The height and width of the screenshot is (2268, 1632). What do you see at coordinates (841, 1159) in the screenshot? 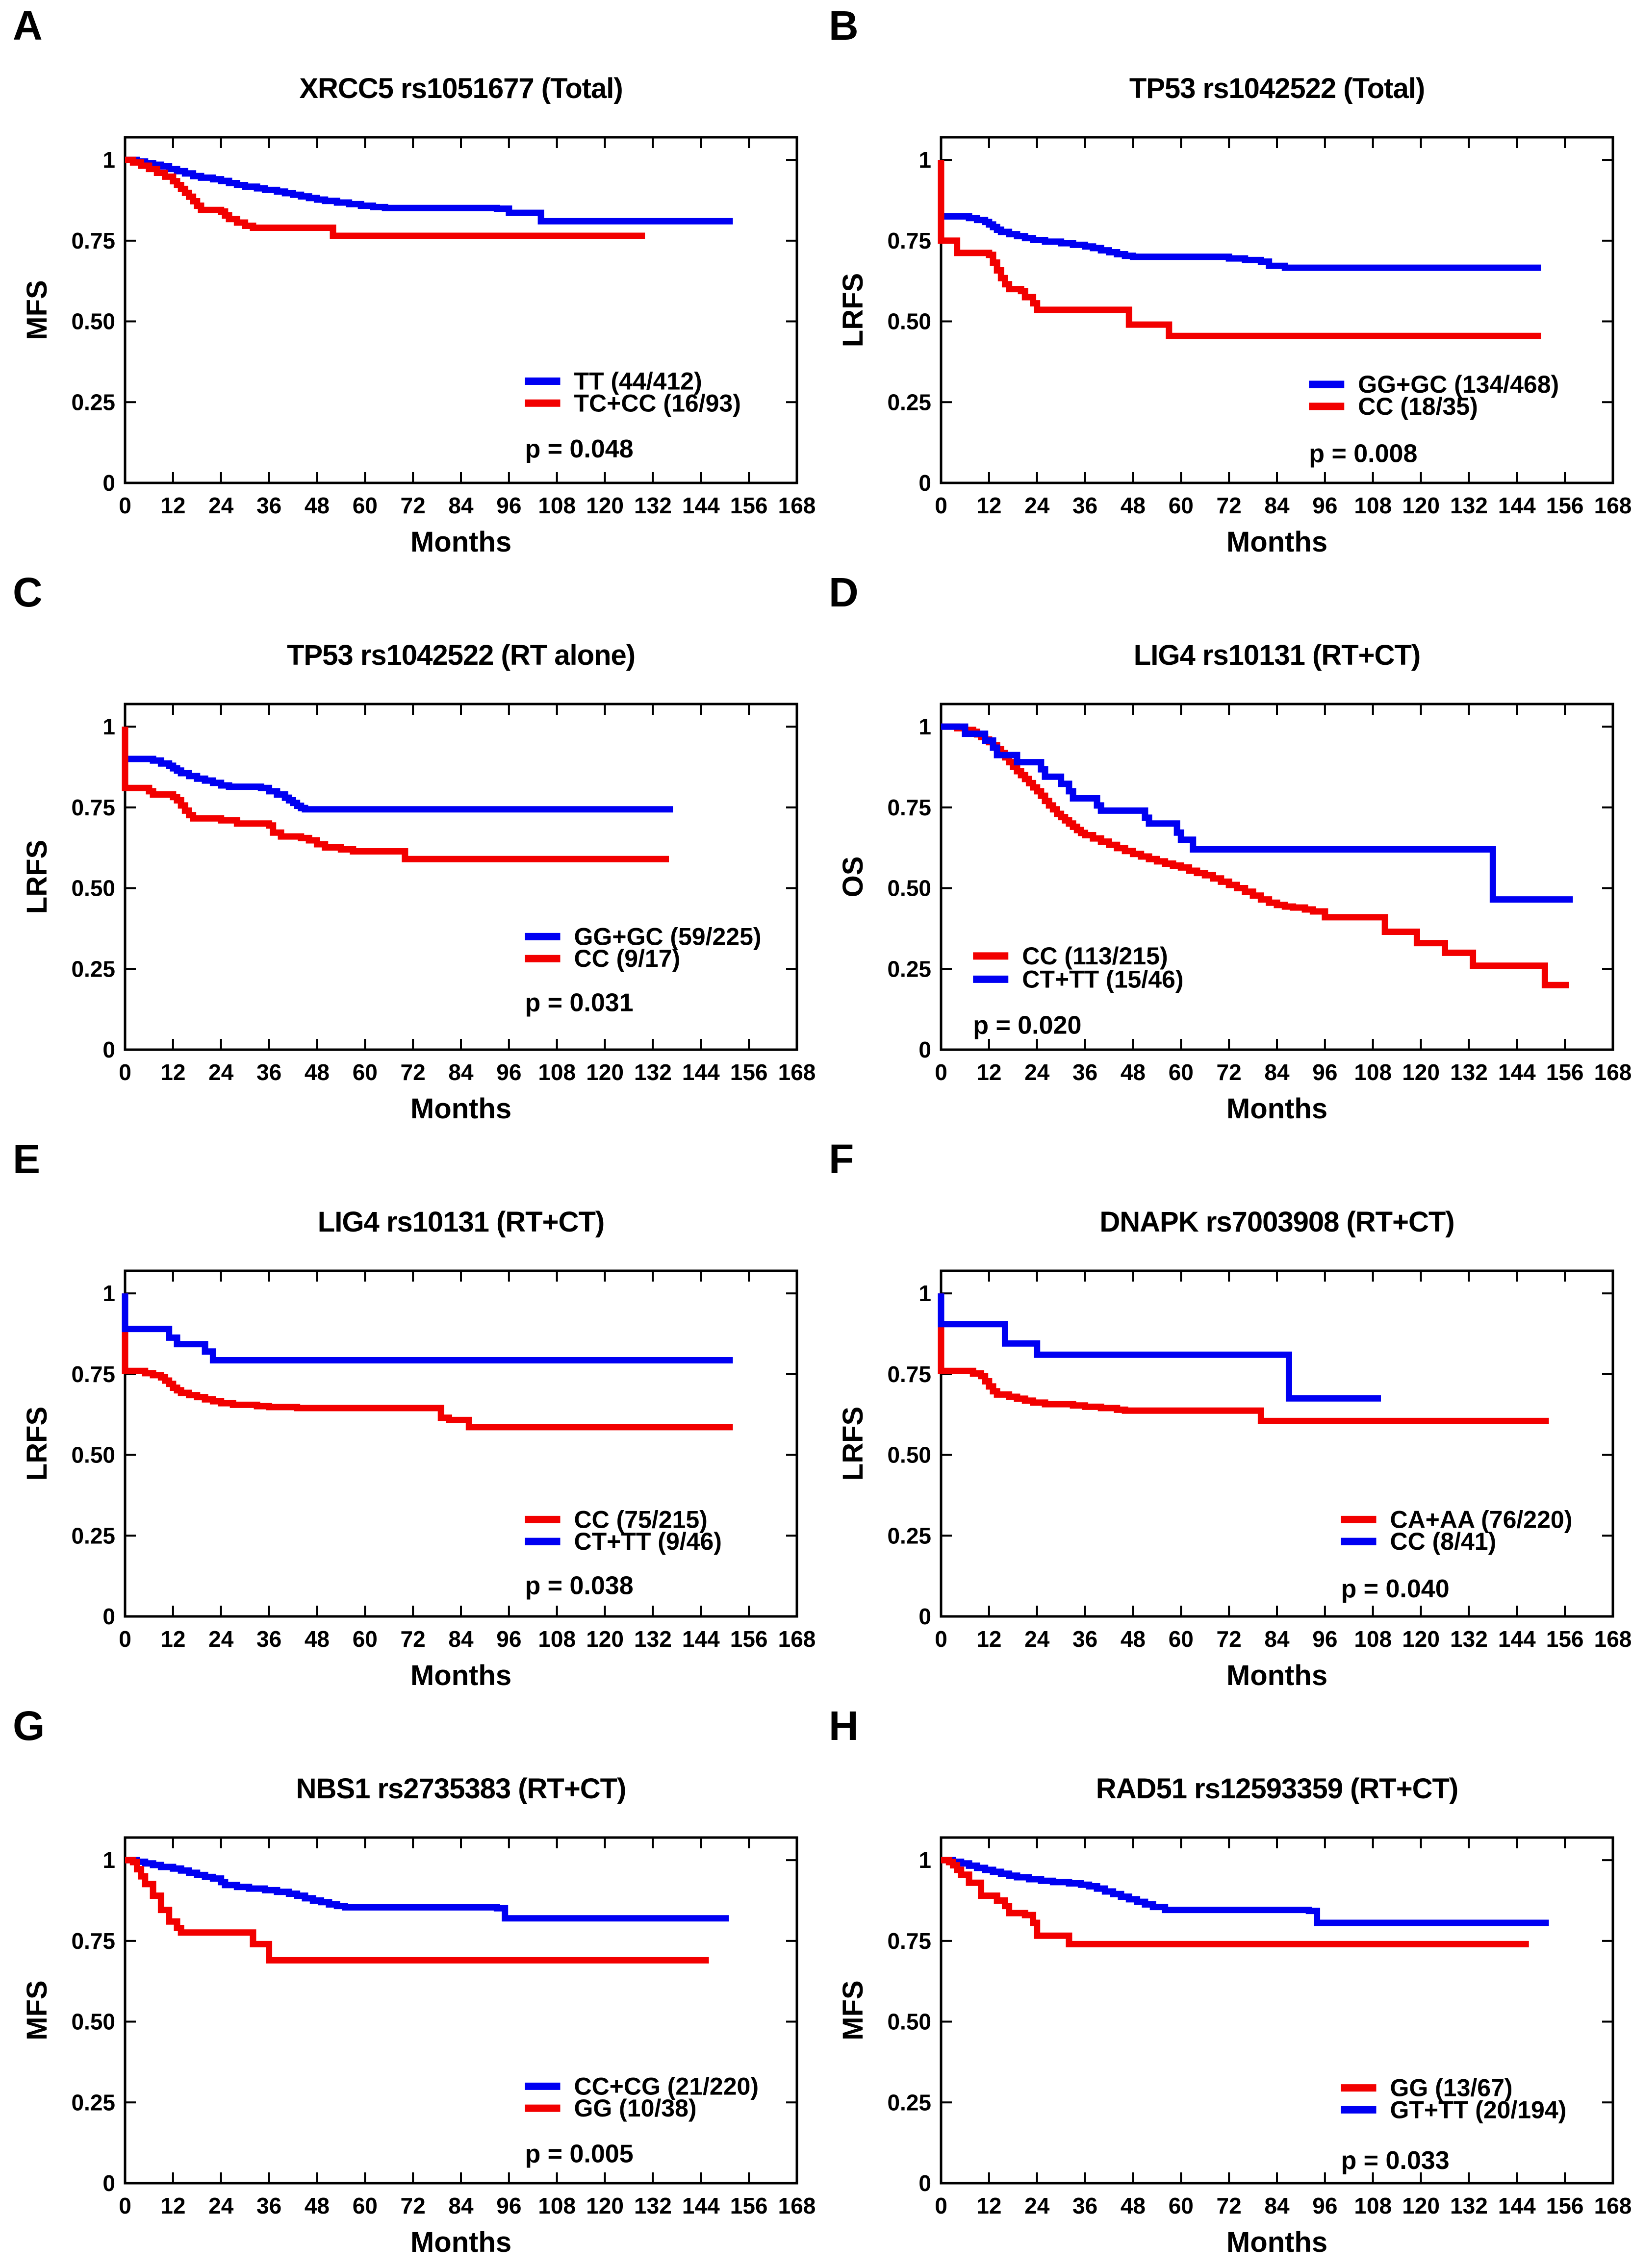
I see `panel-letter-F: F` at bounding box center [841, 1159].